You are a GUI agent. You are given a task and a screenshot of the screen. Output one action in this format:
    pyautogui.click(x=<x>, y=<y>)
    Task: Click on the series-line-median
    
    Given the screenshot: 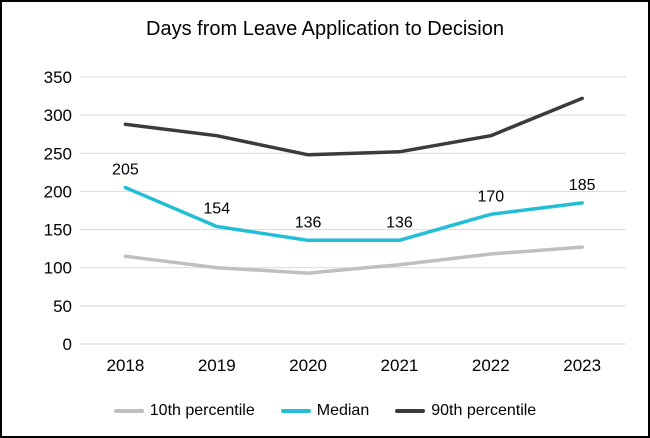 What is the action you would take?
    pyautogui.click(x=353, y=214)
    